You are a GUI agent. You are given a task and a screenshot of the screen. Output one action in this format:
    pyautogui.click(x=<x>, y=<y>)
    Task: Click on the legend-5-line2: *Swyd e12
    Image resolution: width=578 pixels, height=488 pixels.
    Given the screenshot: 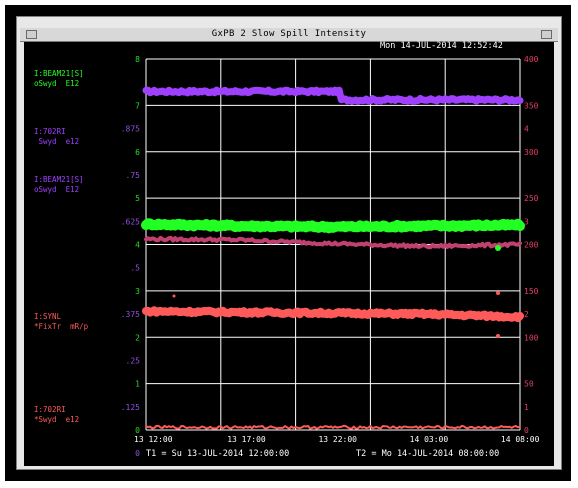 What is the action you would take?
    pyautogui.click(x=57, y=419)
    